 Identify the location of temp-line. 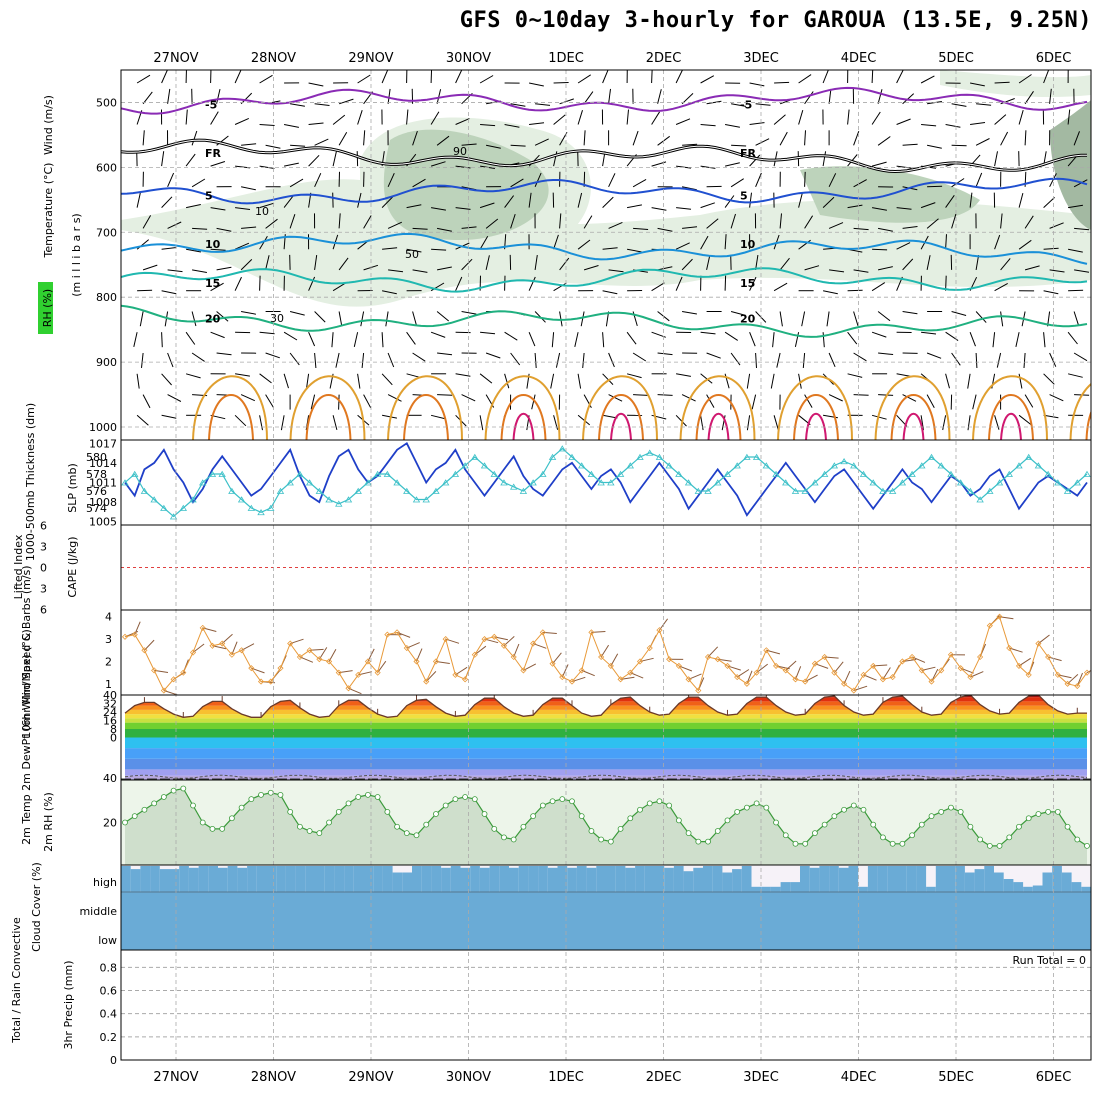
(605, 706).